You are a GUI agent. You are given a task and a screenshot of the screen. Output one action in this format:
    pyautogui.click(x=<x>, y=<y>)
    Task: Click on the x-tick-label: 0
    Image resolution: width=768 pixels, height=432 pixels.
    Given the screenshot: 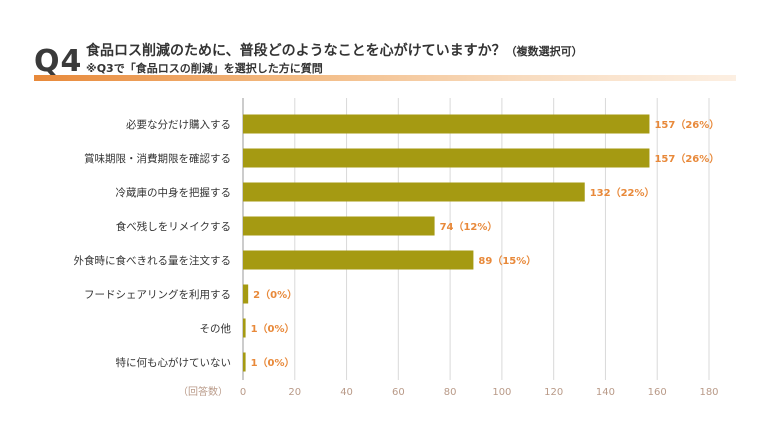 What is the action you would take?
    pyautogui.click(x=243, y=392)
    